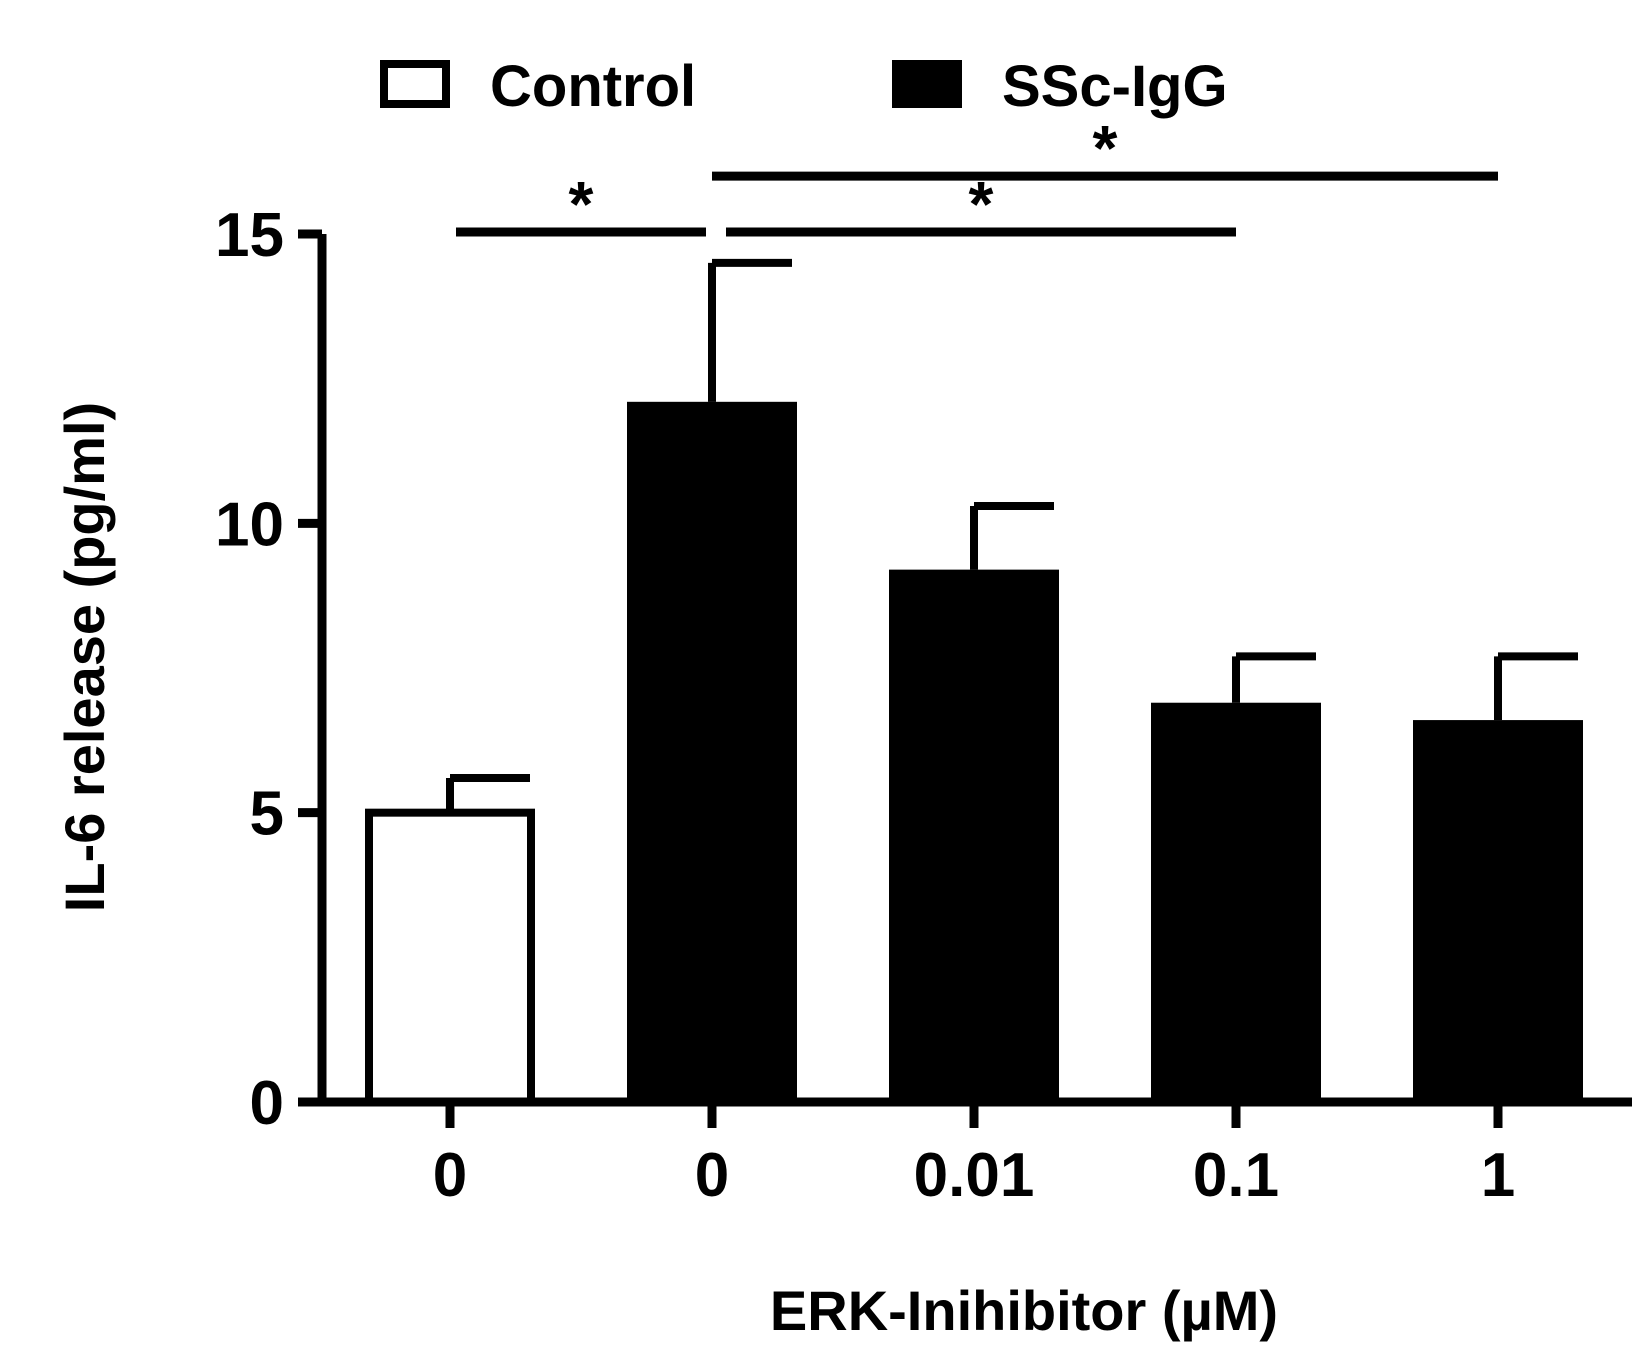 The height and width of the screenshot is (1371, 1640). I want to click on x-tick-label-1: 0, so click(712, 1175).